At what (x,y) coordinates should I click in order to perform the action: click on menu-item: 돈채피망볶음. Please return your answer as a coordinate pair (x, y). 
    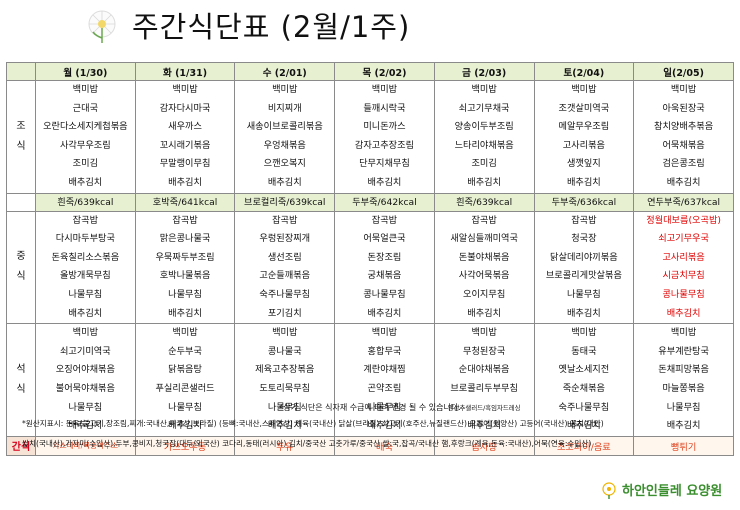
    Looking at the image, I should click on (683, 370).